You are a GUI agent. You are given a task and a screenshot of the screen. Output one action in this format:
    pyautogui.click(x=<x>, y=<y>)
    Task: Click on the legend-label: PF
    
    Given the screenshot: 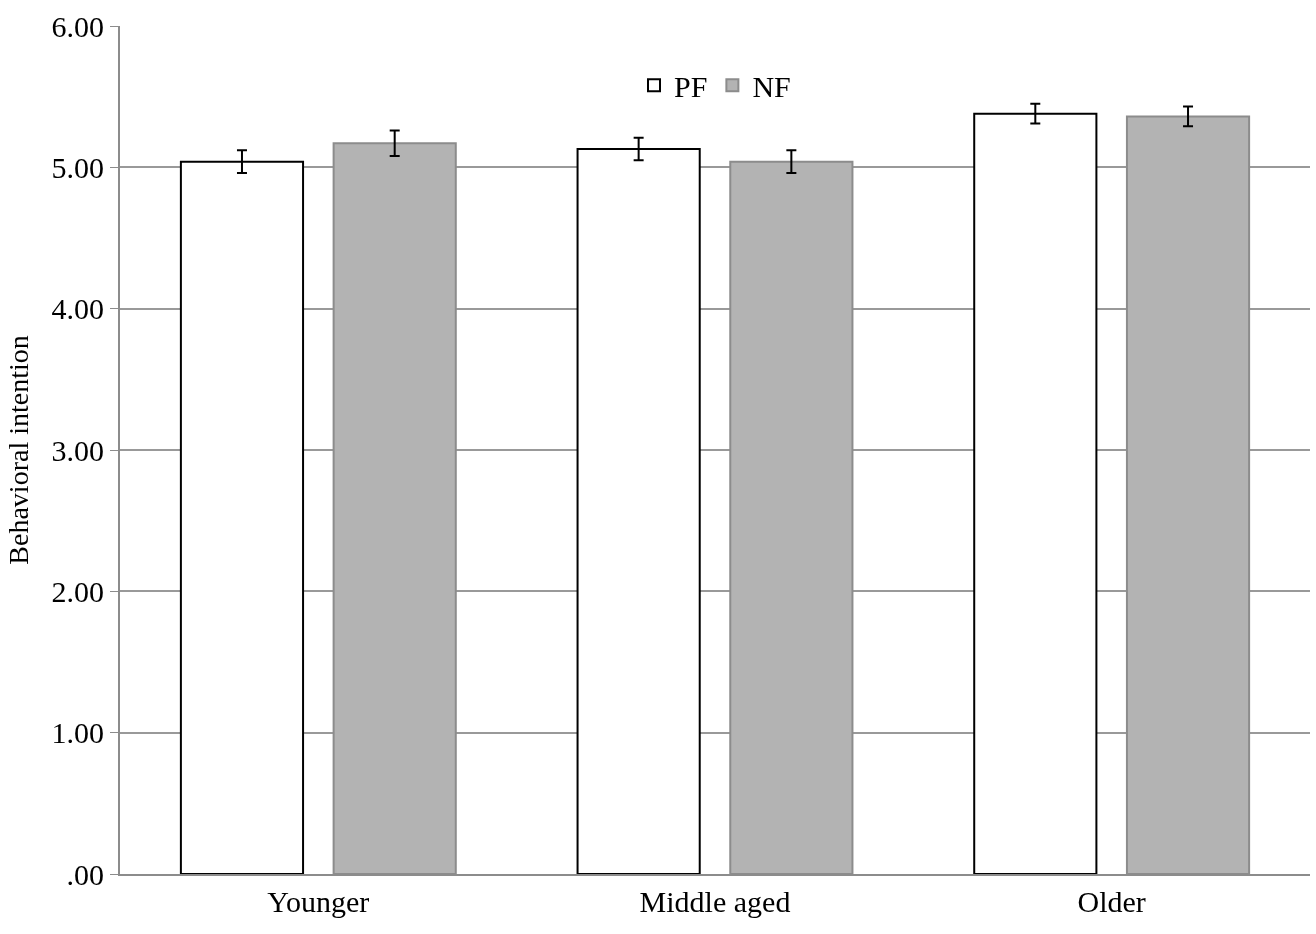 What is the action you would take?
    pyautogui.click(x=691, y=87)
    